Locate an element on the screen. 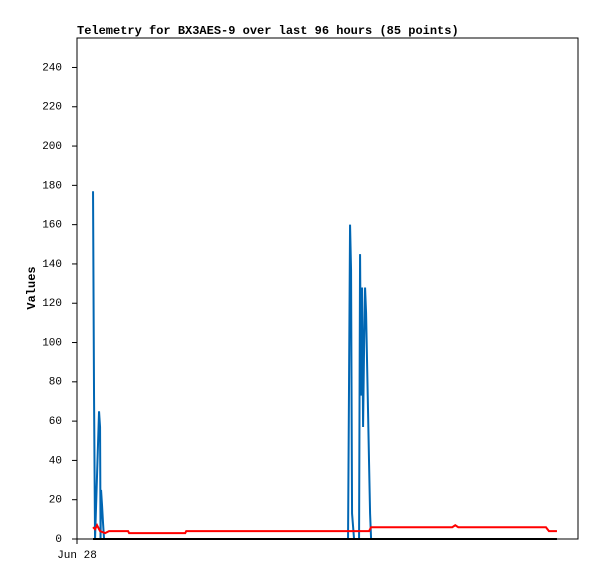 The width and height of the screenshot is (597, 579). y-tick-label: 160 is located at coordinates (52, 226).